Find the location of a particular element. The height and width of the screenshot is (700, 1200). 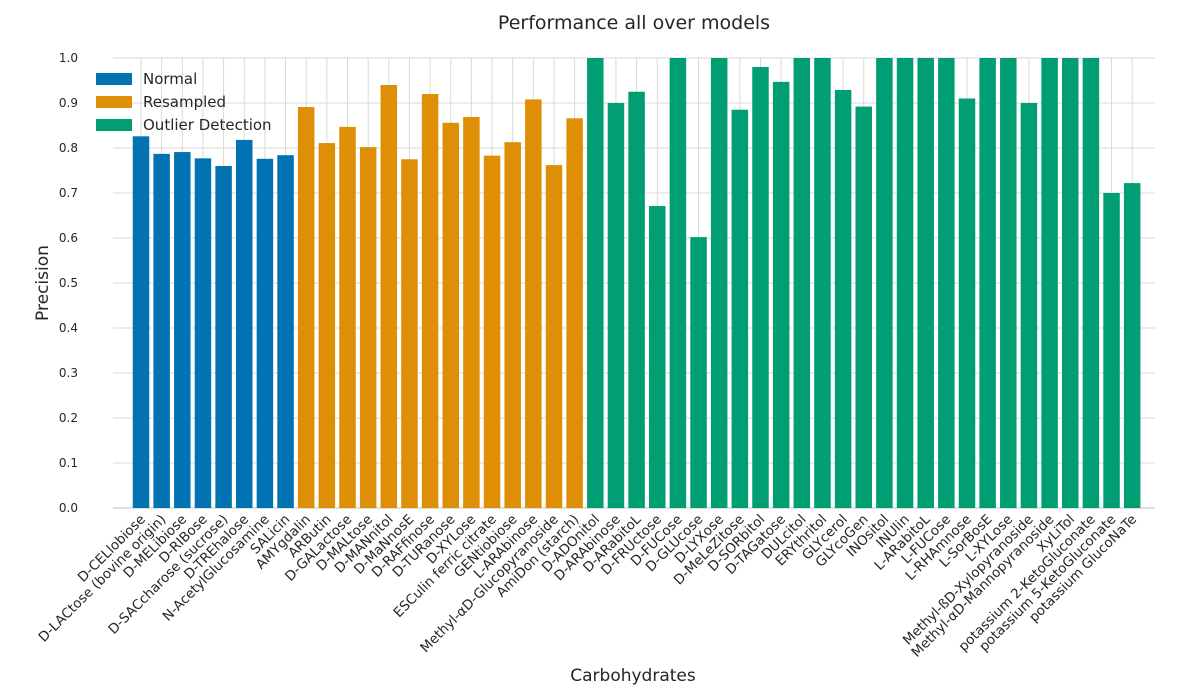

legend-label: Outlier Detection is located at coordinates (207, 125).